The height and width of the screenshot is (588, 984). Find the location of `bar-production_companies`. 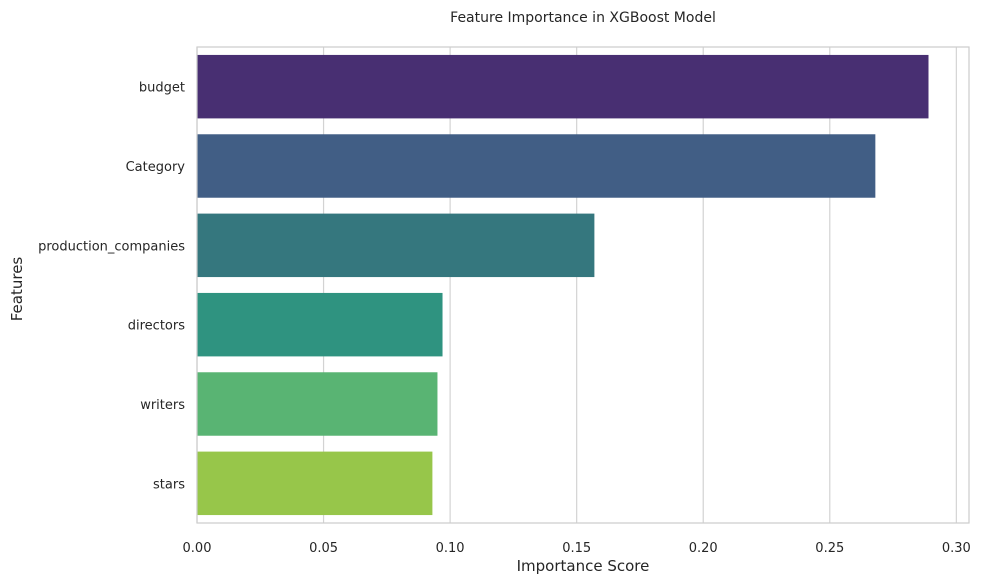

bar-production_companies is located at coordinates (396, 245).